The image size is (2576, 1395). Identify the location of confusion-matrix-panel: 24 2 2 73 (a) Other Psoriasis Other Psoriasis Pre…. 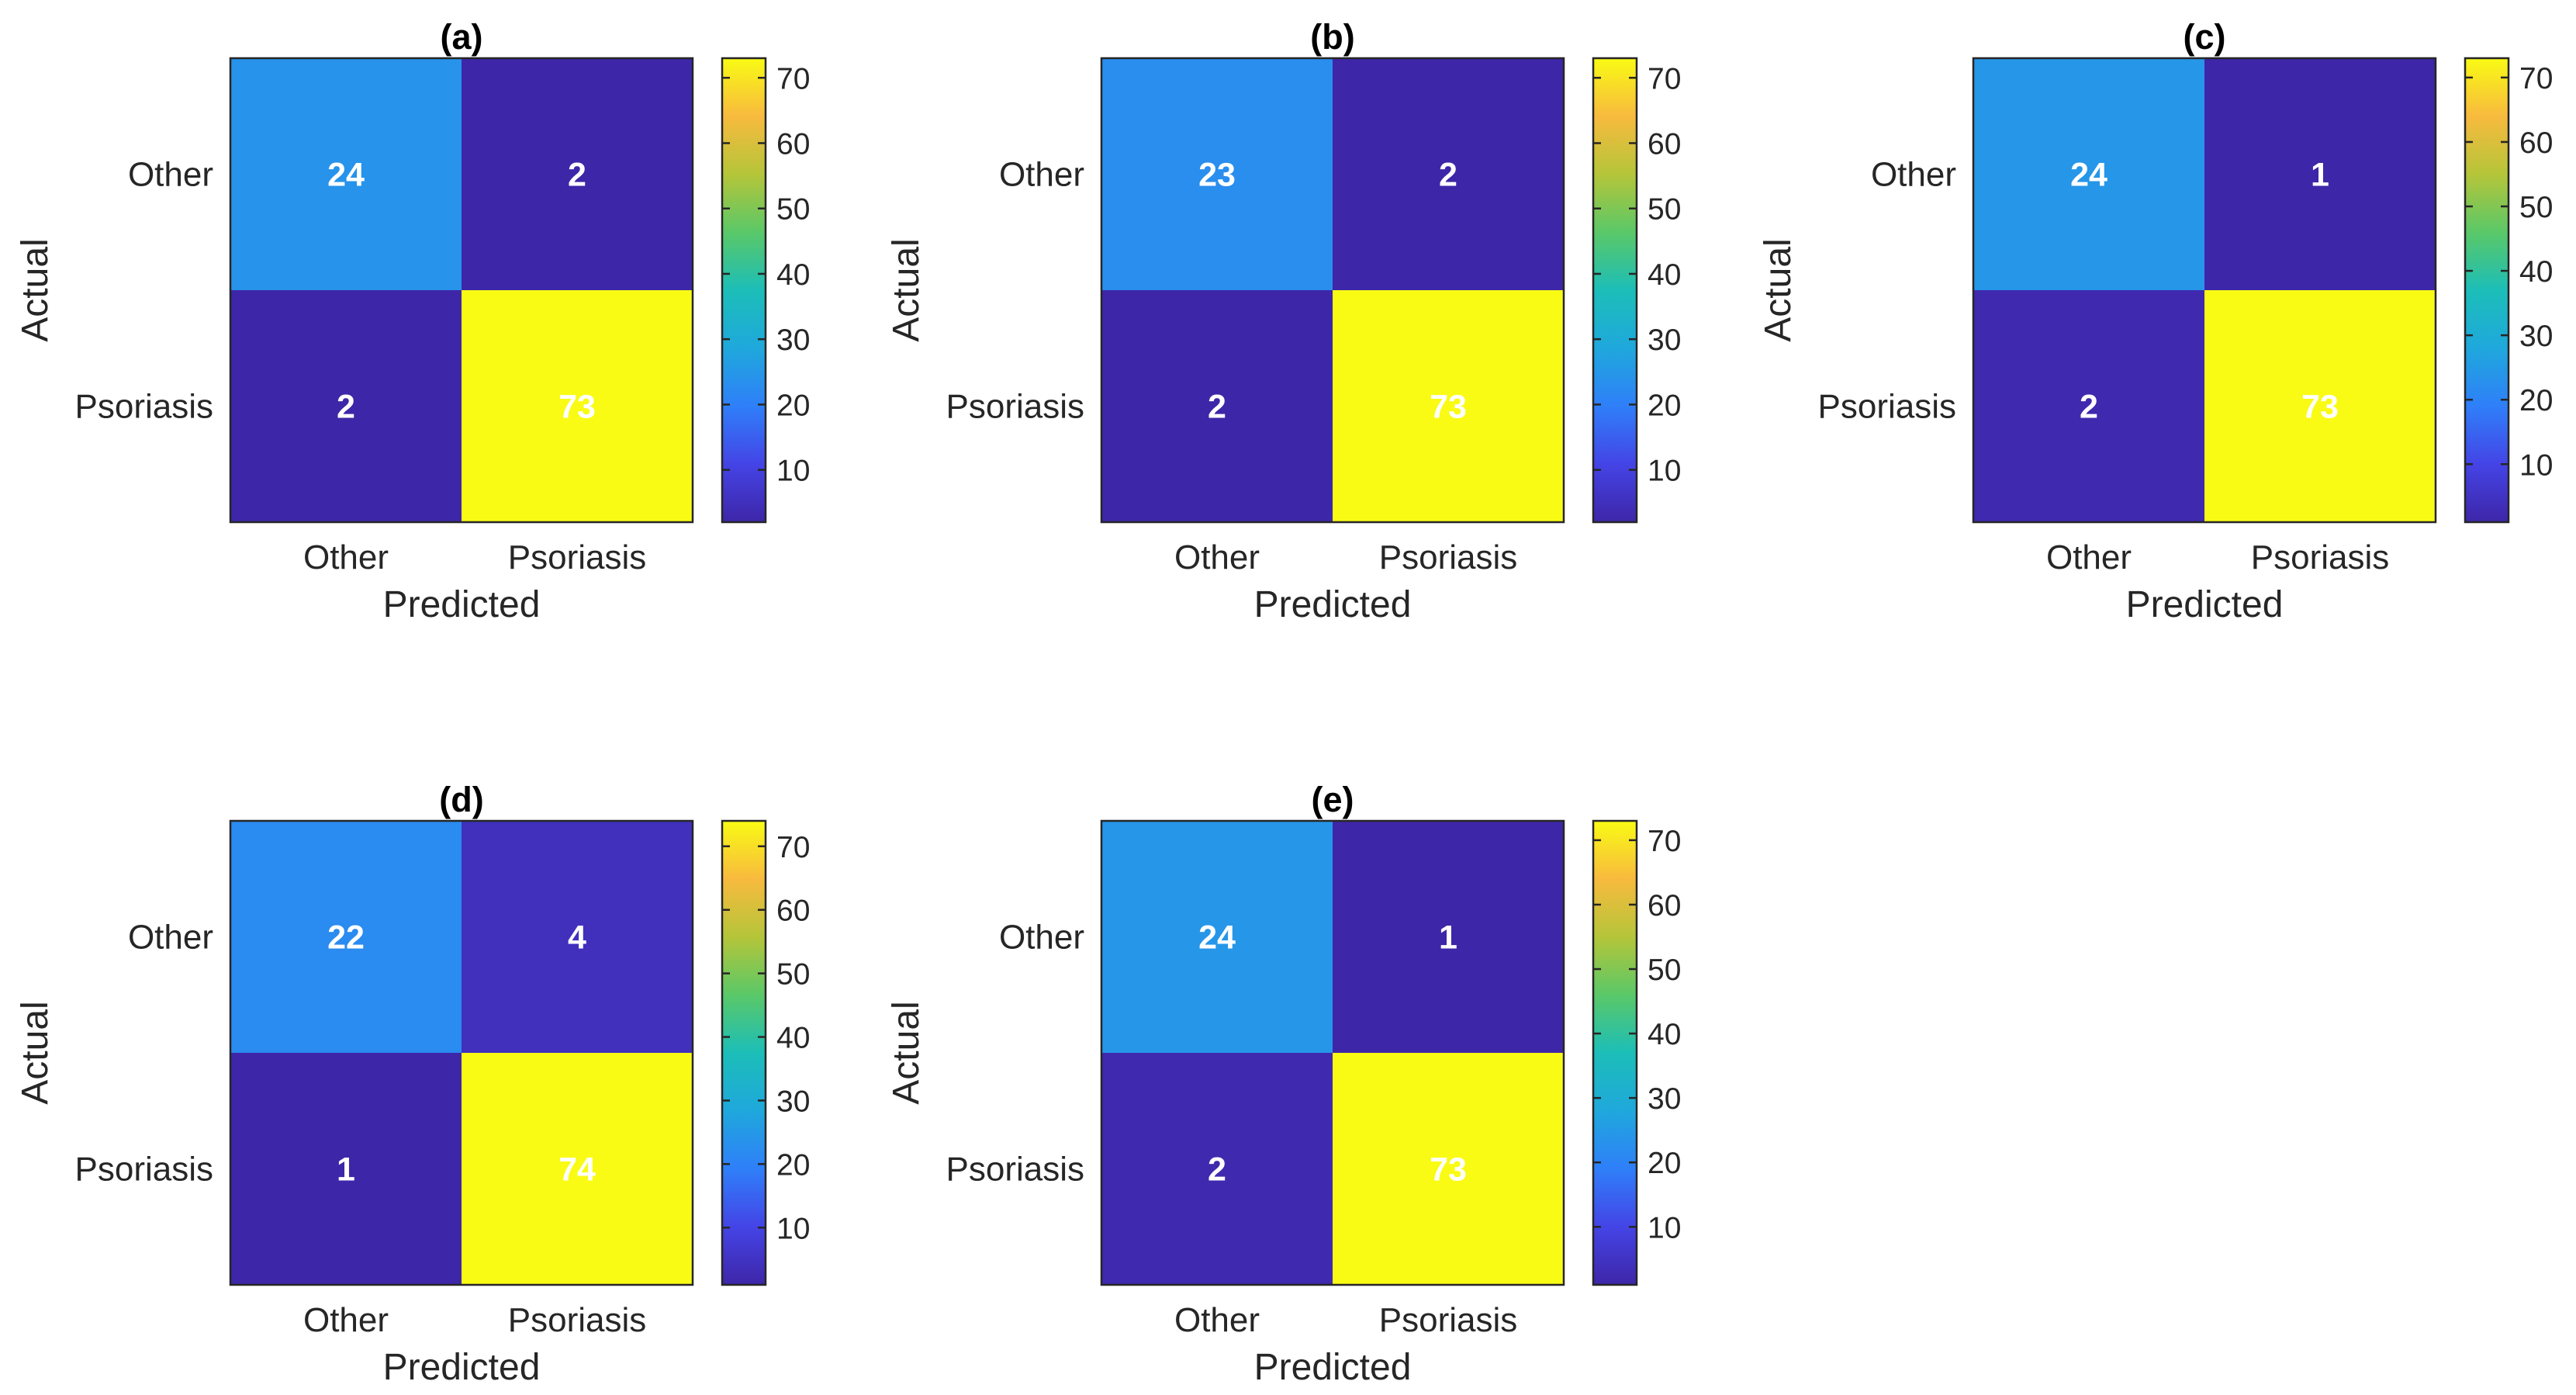
(412, 321).